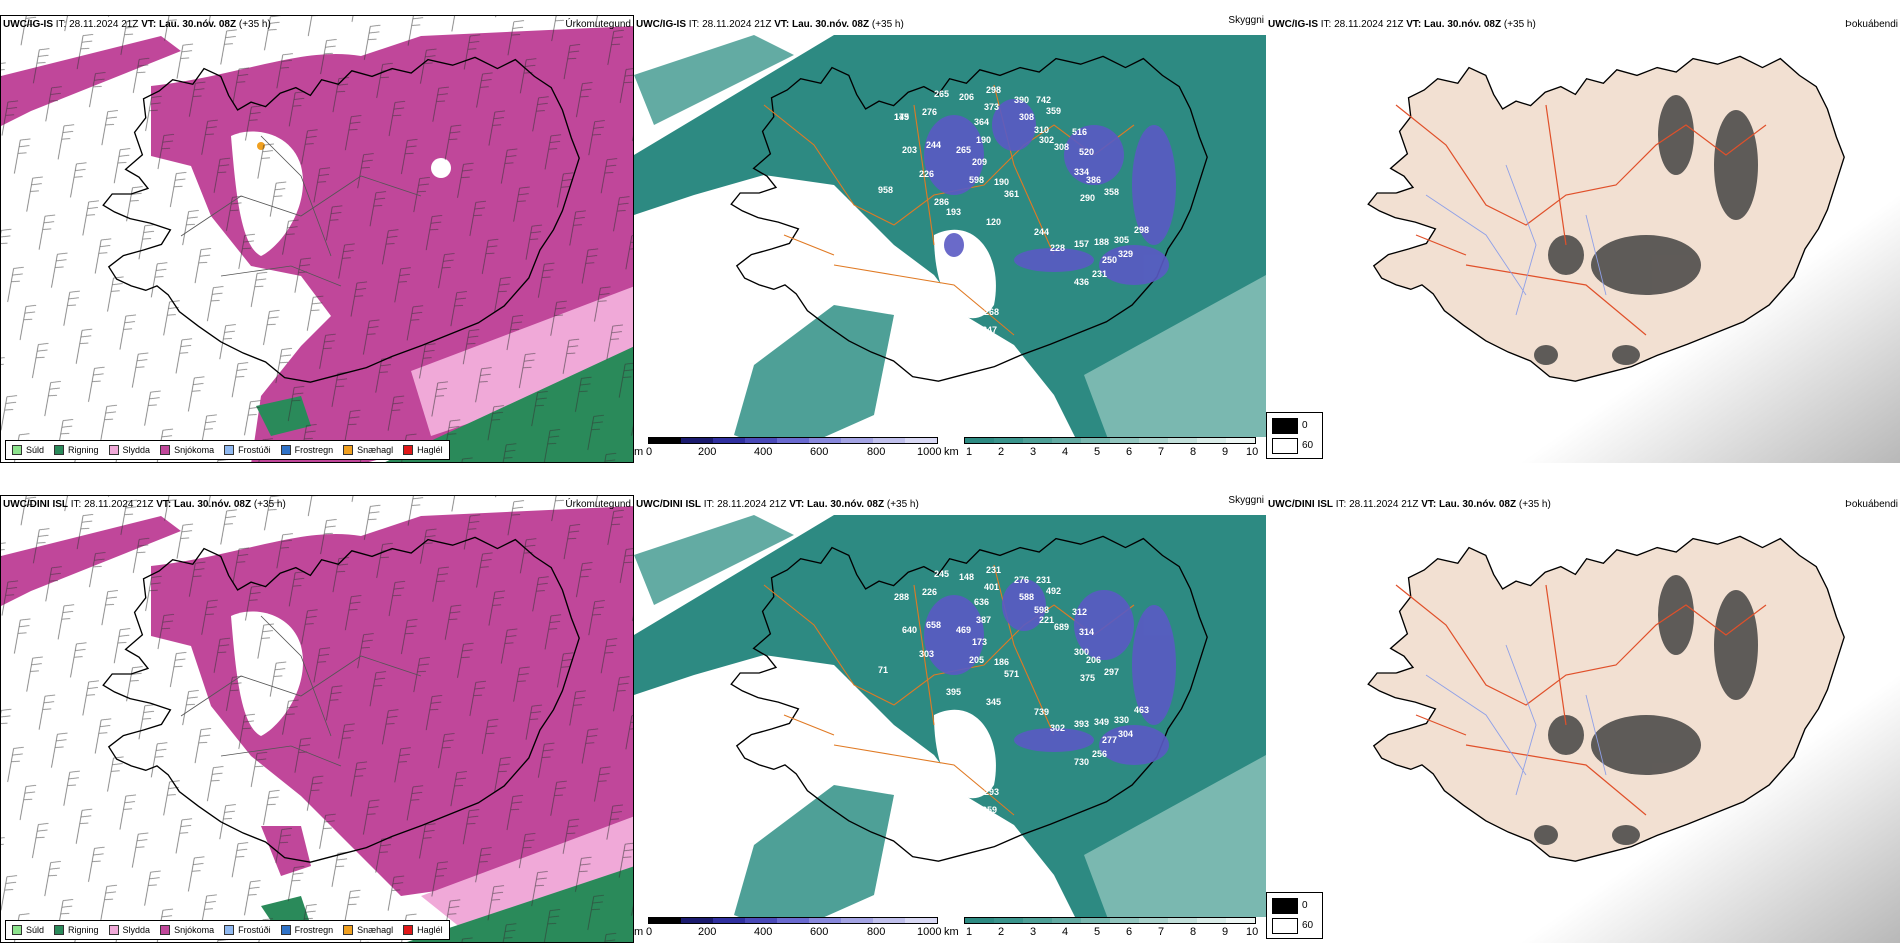  Describe the element at coordinates (1053, 111) in the screenshot. I see `cloud-base-value: 359` at that location.